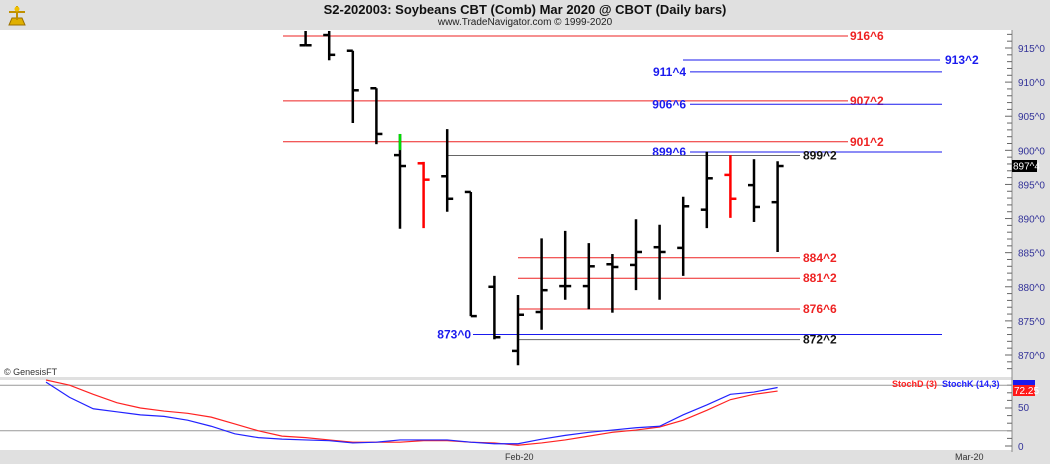 The image size is (1050, 464). I want to click on stochastic-panel, so click(506, 415).